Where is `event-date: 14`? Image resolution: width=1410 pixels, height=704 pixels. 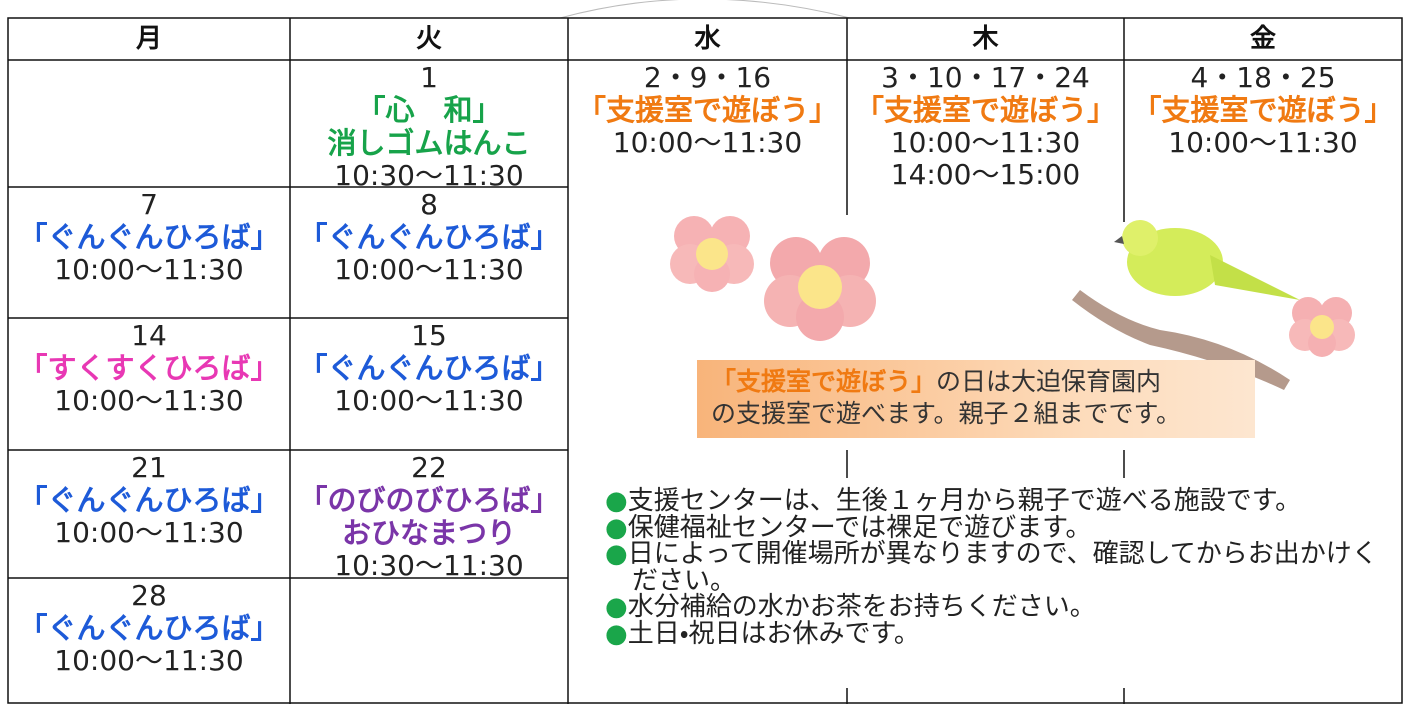 event-date: 14 is located at coordinates (149, 335).